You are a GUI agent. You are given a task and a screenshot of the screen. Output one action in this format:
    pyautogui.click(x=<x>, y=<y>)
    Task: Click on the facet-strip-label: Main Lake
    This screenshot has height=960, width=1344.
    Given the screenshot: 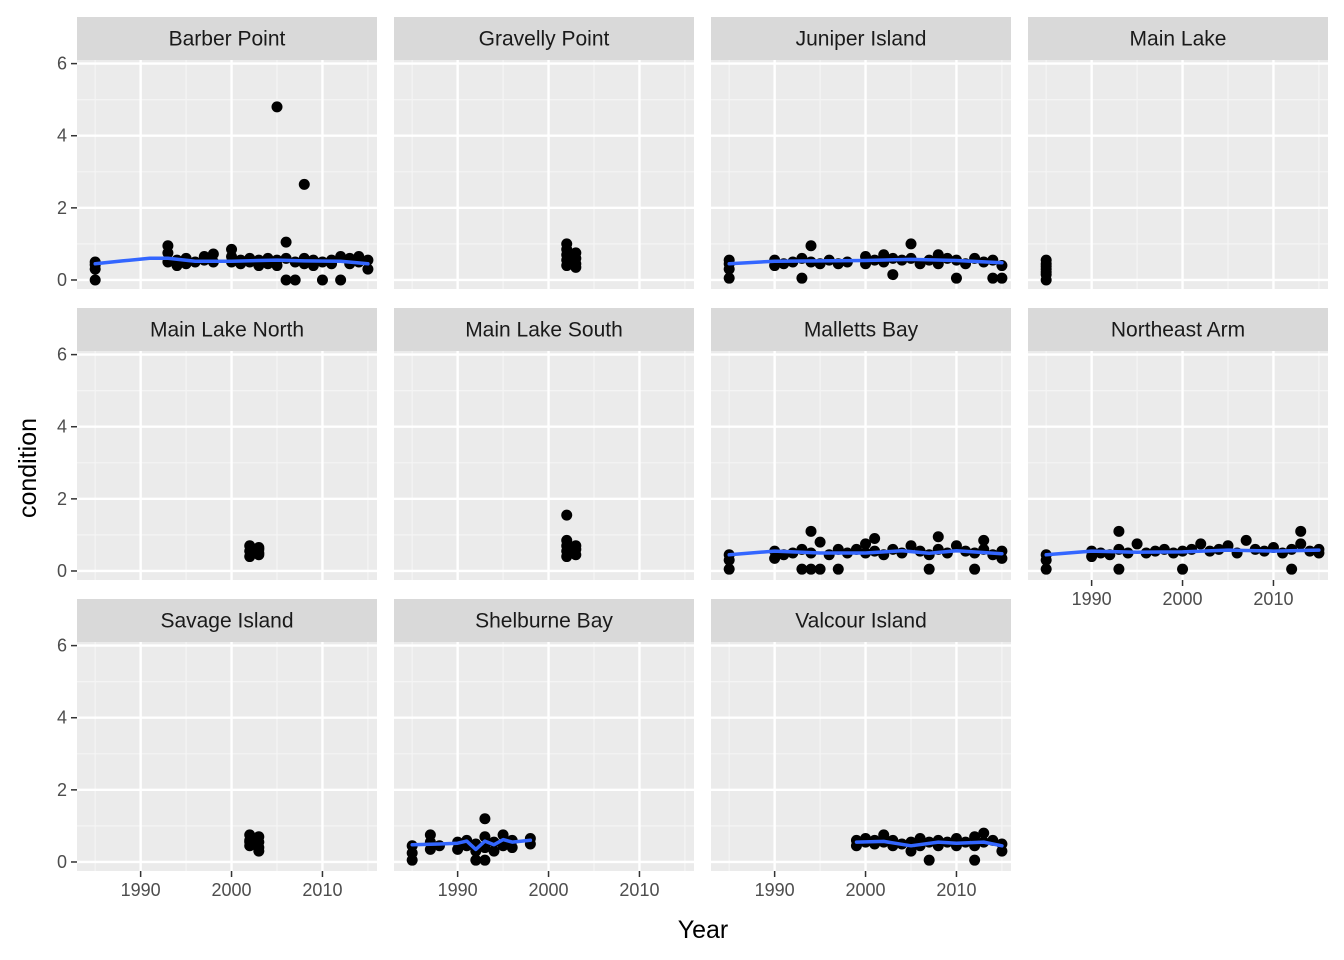 What is the action you would take?
    pyautogui.click(x=1178, y=39)
    